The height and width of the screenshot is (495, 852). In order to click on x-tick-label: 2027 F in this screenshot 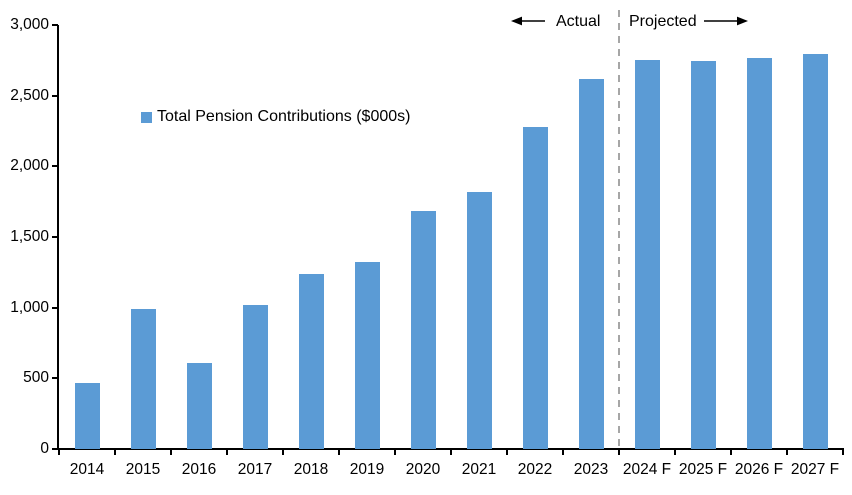, I will do `click(815, 469)`.